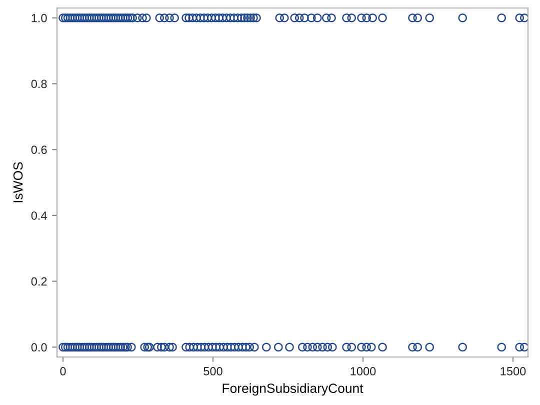 The image size is (540, 405). Describe the element at coordinates (213, 371) in the screenshot. I see `x-tick-label: 500` at that location.